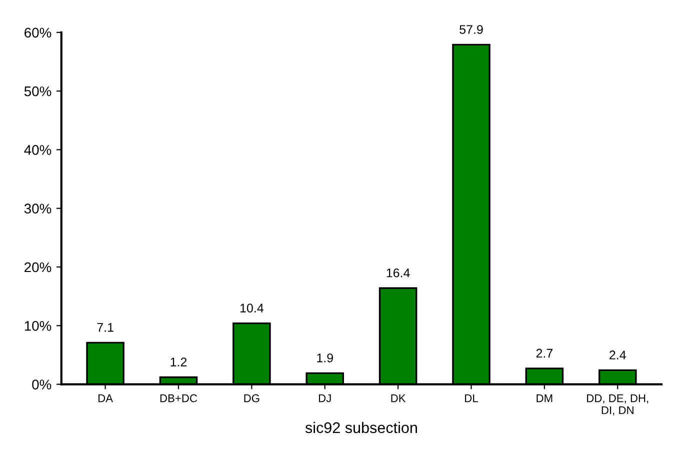 Image resolution: width=682 pixels, height=463 pixels. I want to click on y-tick-label: 60%, so click(38, 33).